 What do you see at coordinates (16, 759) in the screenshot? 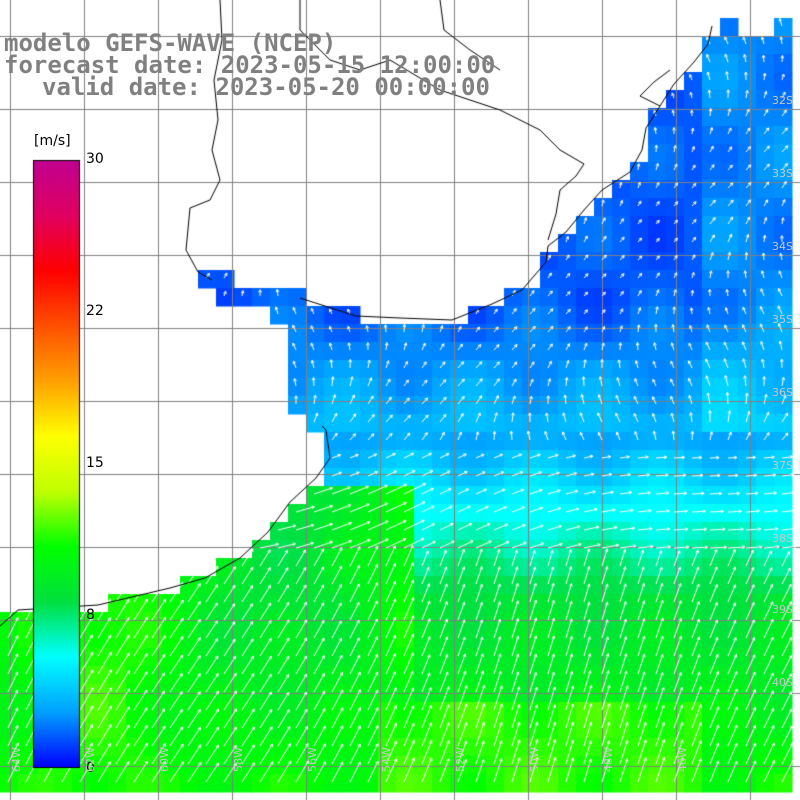
I see `lon-label-64w: 64W` at bounding box center [16, 759].